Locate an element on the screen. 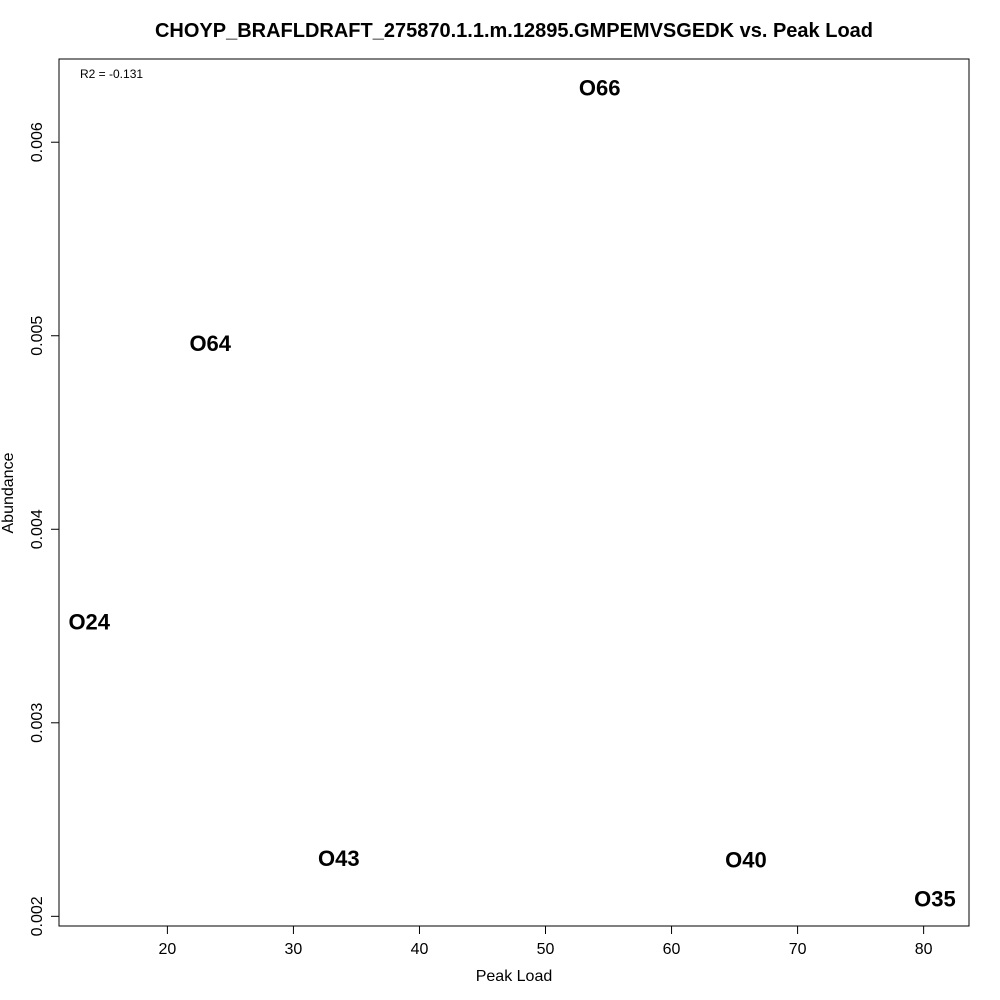 This screenshot has height=1000, width=1000. x-tick-label: 60 is located at coordinates (672, 949).